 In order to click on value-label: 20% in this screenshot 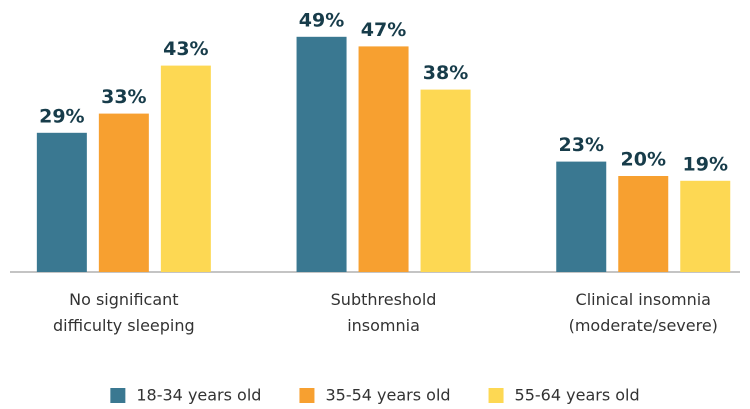, I will do `click(643, 160)`.